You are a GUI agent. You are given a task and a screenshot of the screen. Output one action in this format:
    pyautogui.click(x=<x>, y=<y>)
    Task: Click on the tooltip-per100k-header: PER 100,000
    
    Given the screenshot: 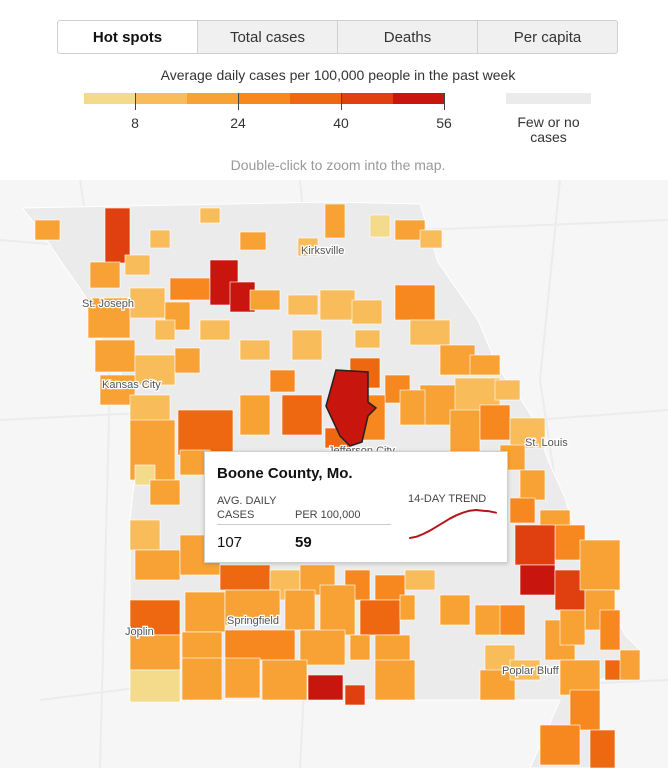 What is the action you would take?
    pyautogui.click(x=328, y=515)
    